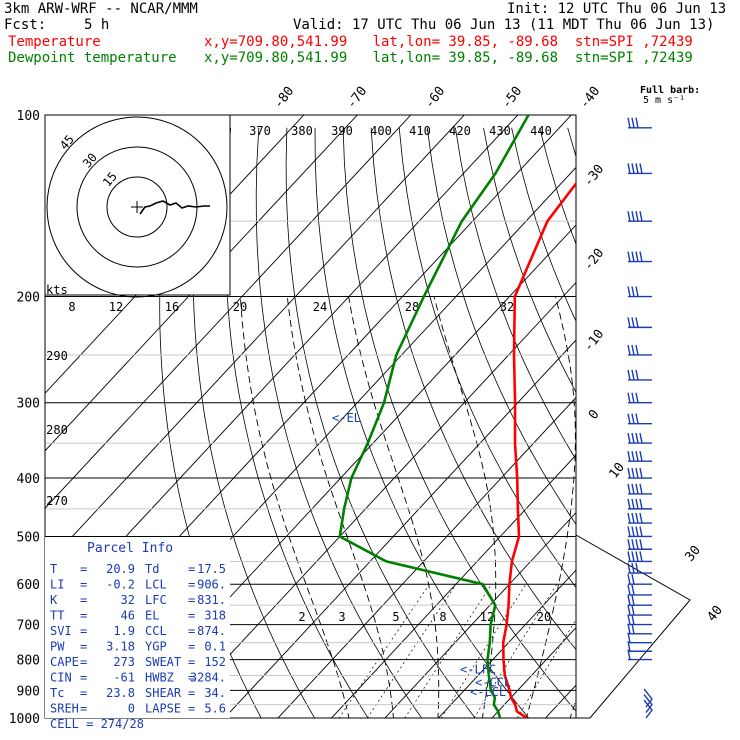 This screenshot has height=740, width=740. What do you see at coordinates (381, 131) in the screenshot?
I see `theta-label: 400` at bounding box center [381, 131].